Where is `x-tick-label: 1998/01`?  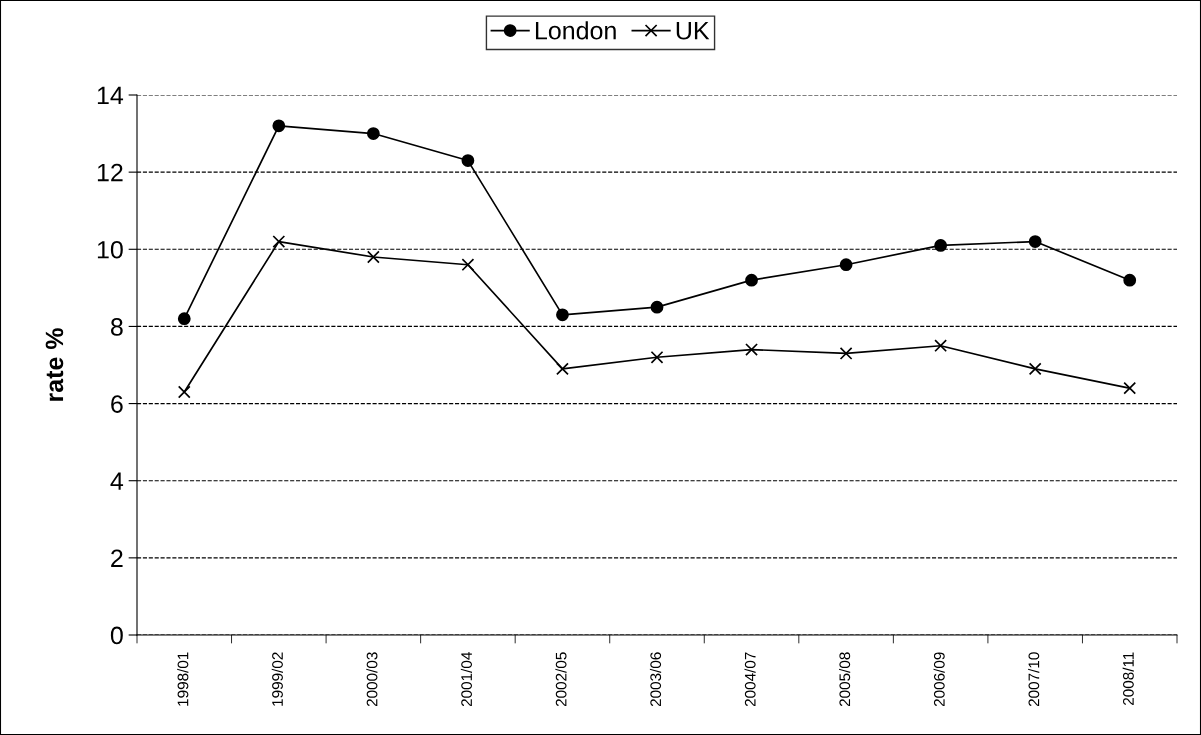 x-tick-label: 1998/01 is located at coordinates (183, 679).